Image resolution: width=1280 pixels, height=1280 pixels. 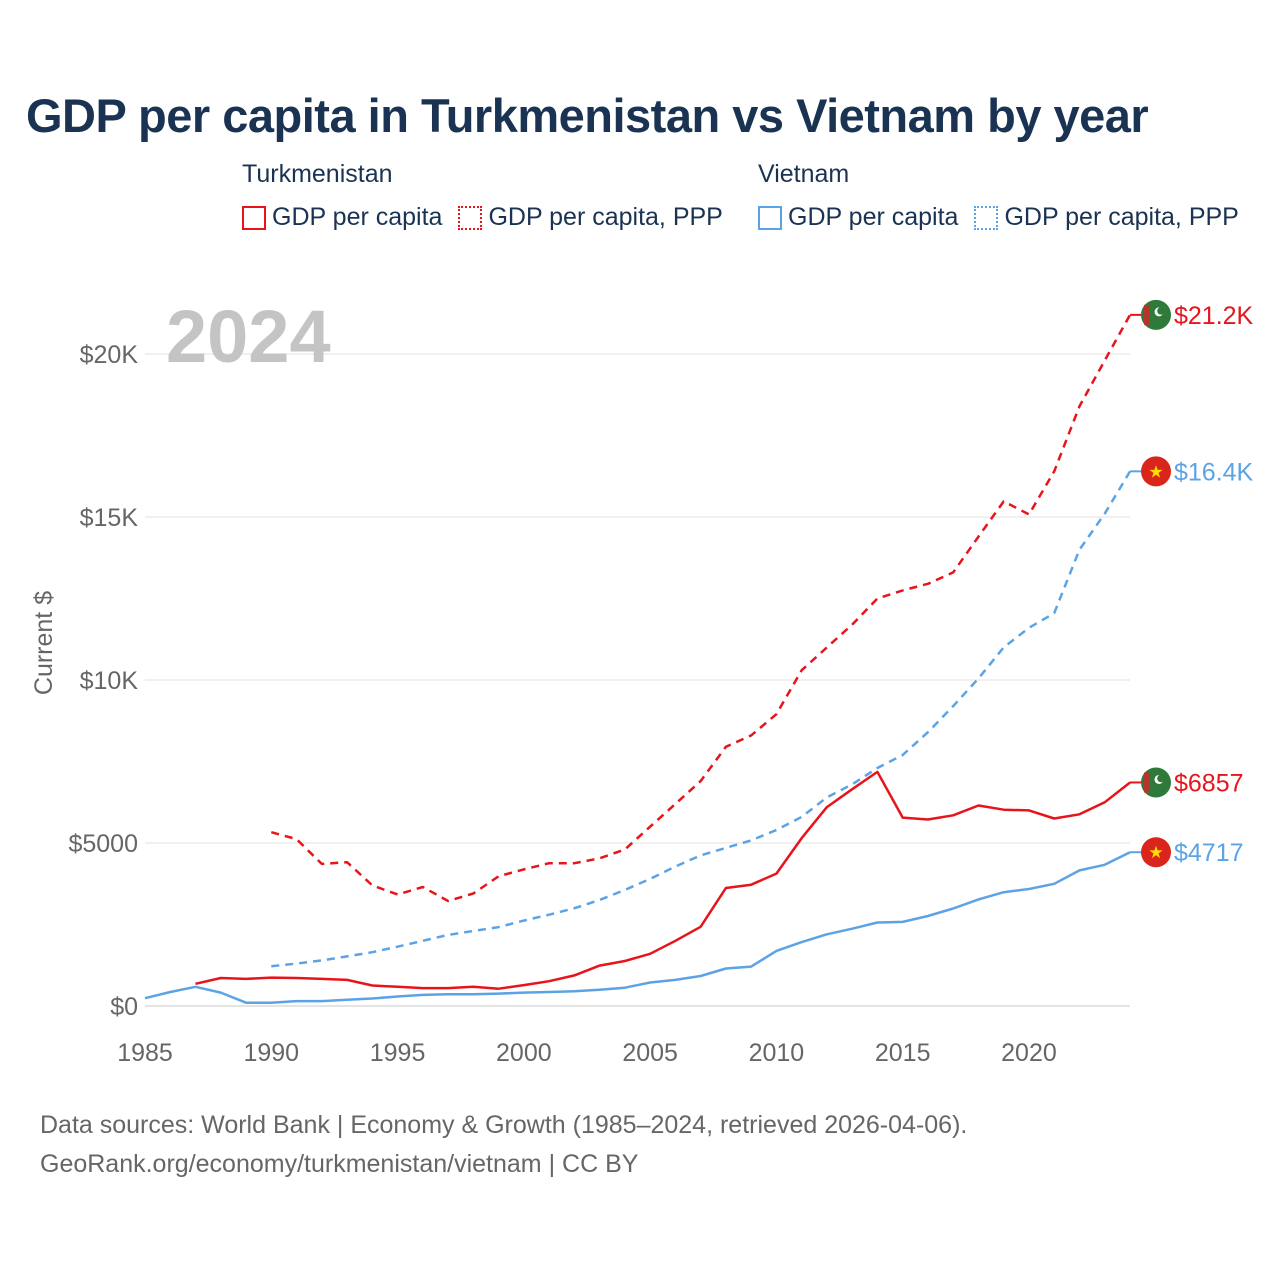 I want to click on legend-item-vietnam-gdp-ppp: GDP per capita, PPP, so click(x=1106, y=217).